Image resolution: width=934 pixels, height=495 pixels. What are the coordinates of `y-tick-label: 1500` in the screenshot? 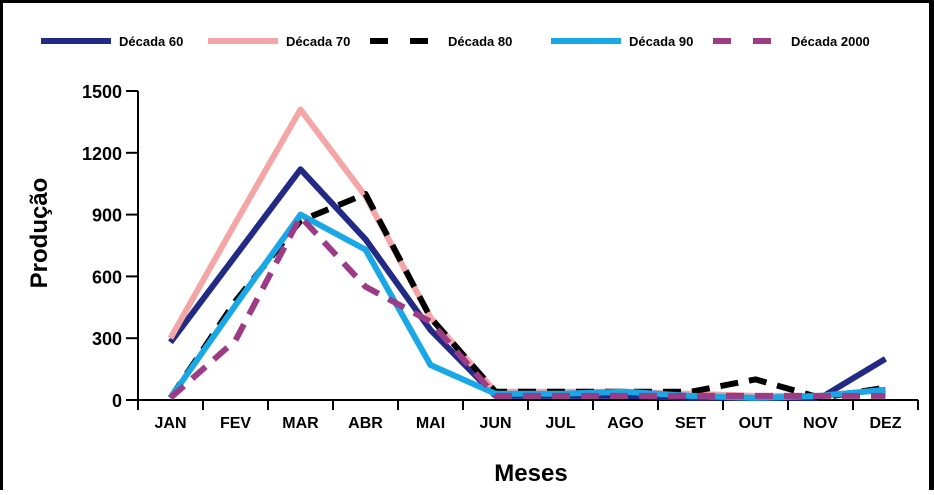 It's located at (102, 92).